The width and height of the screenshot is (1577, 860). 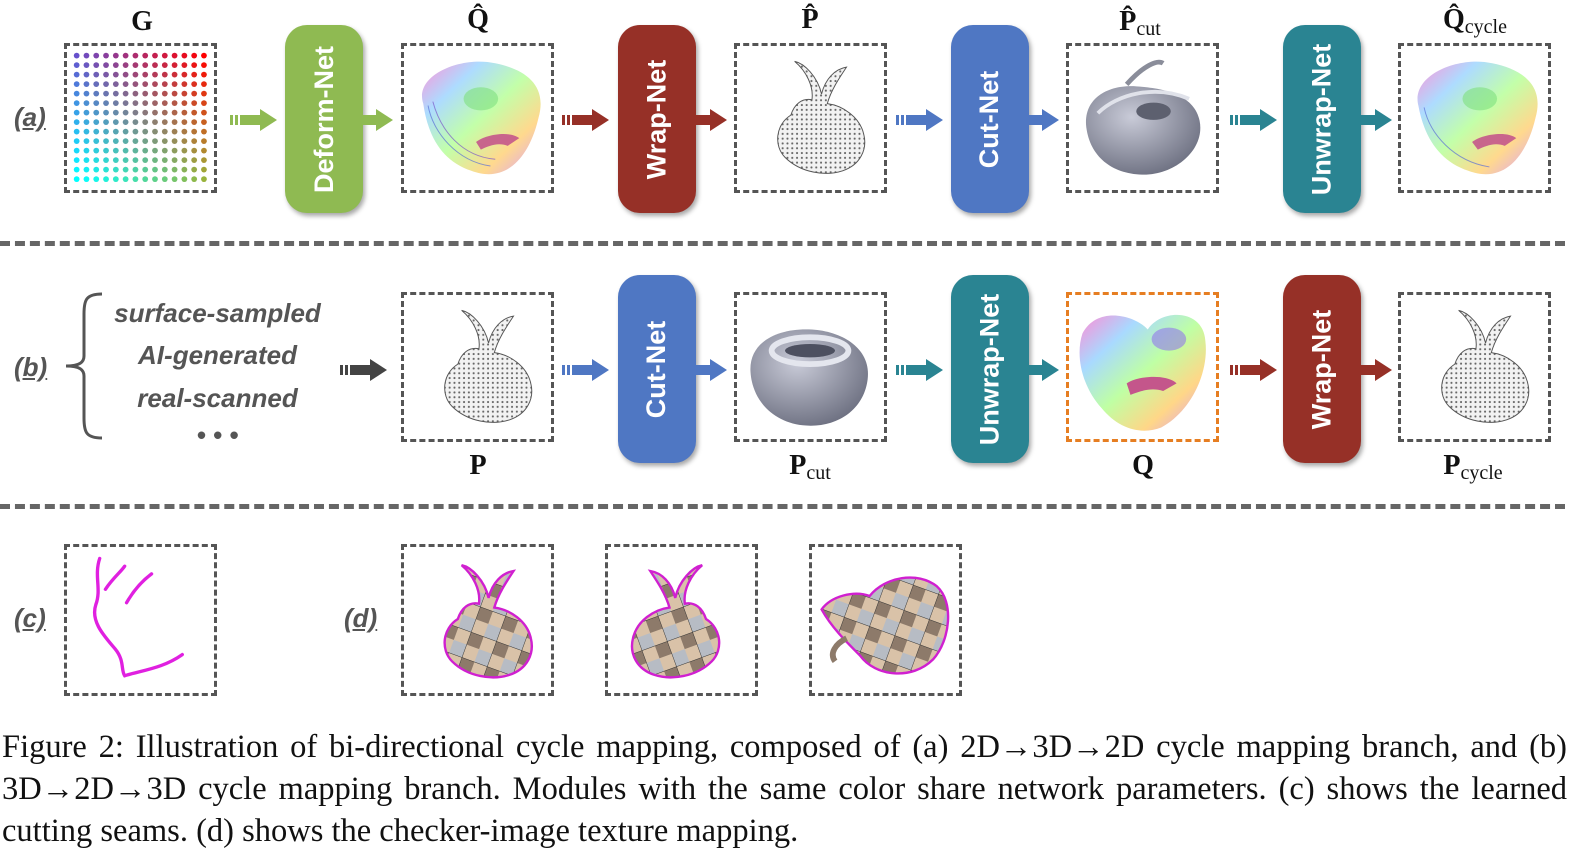 What do you see at coordinates (1474, 118) in the screenshot?
I see `q-hat-cycle-image` at bounding box center [1474, 118].